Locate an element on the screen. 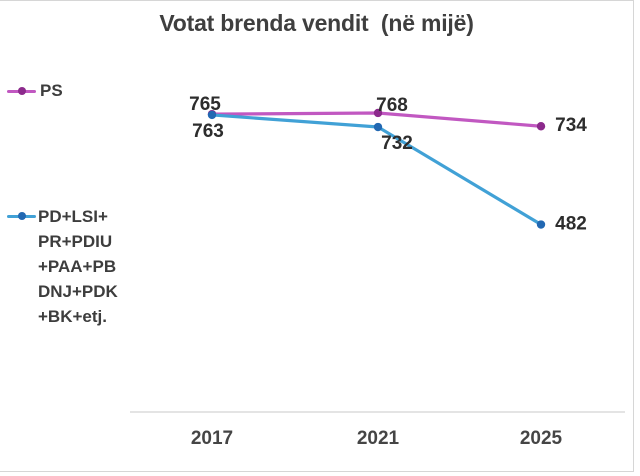  chart-title: Votat brenda vendit (në mijë) is located at coordinates (316, 23).